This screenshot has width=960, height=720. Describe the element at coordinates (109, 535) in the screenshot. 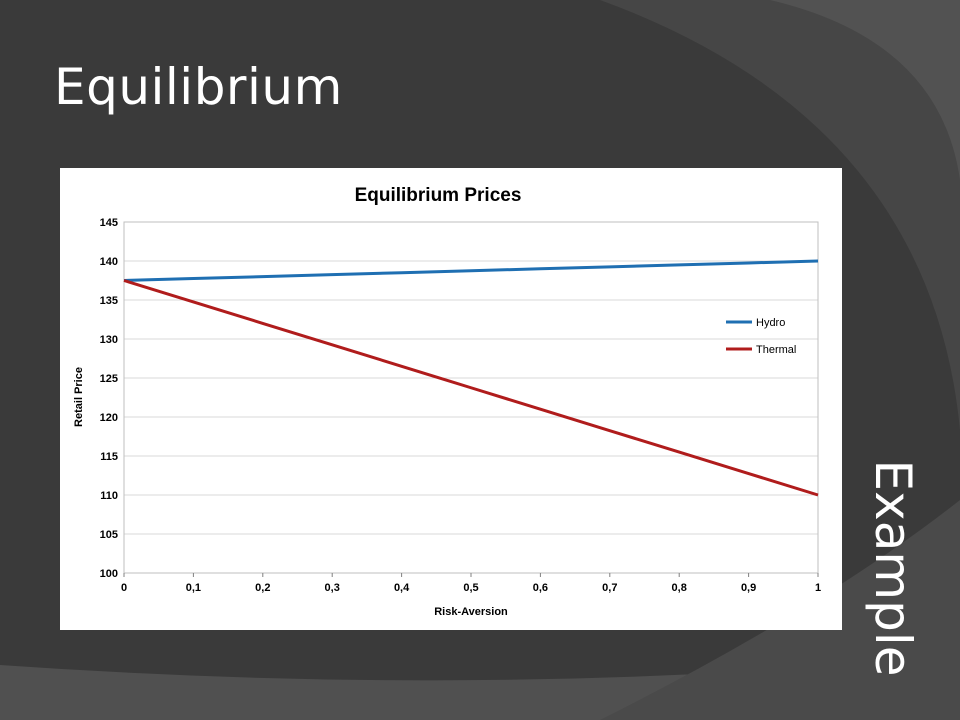

I see `y-tick-label: 105` at that location.